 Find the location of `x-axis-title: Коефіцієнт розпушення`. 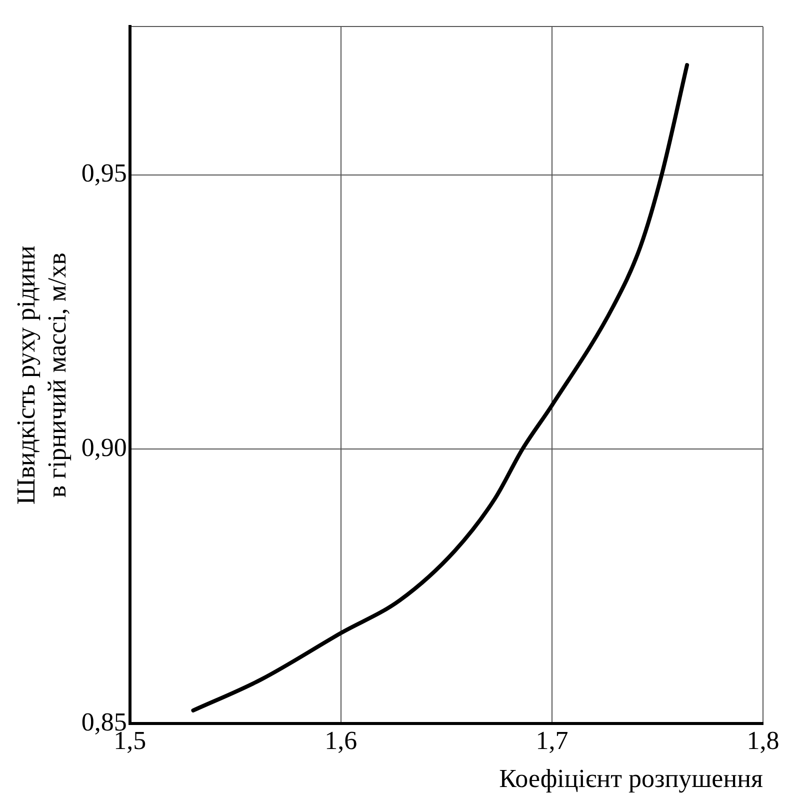

x-axis-title: Коефіцієнт розпушення is located at coordinates (631, 779).